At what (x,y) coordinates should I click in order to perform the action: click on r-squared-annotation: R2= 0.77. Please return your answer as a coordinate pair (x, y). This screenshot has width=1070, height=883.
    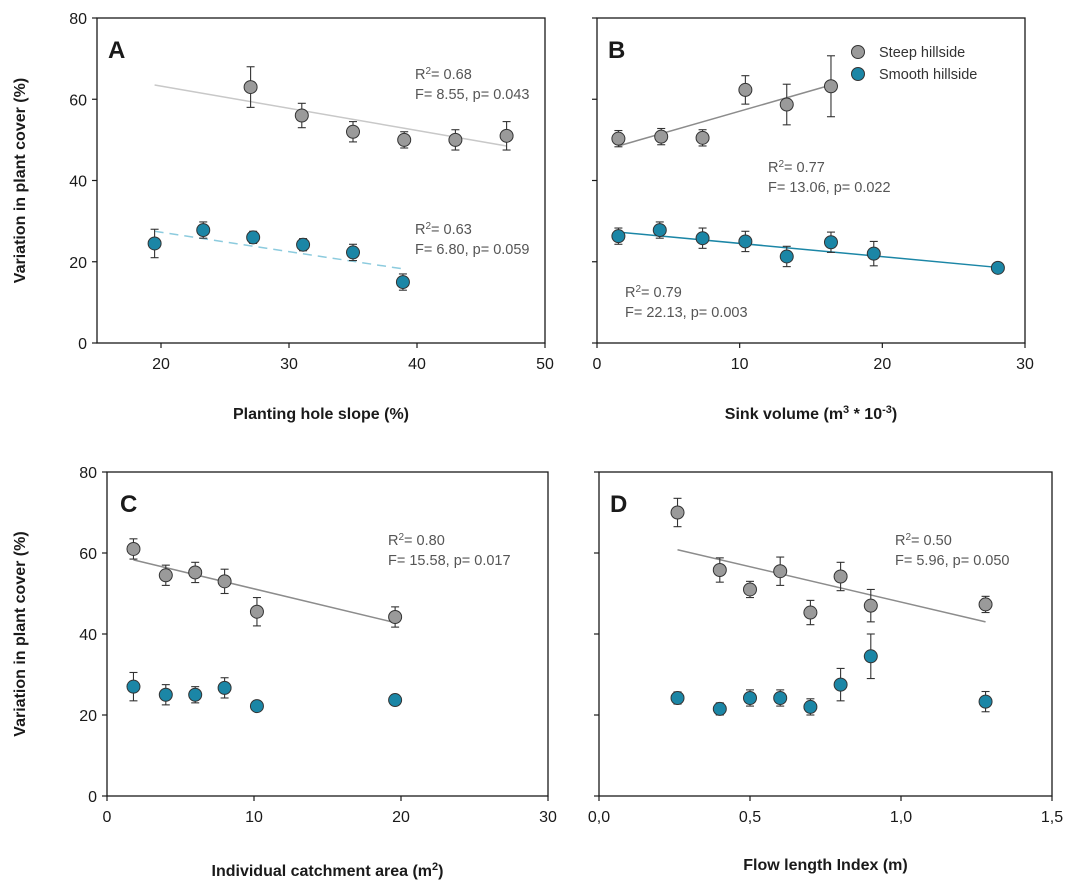
    Looking at the image, I should click on (796, 168).